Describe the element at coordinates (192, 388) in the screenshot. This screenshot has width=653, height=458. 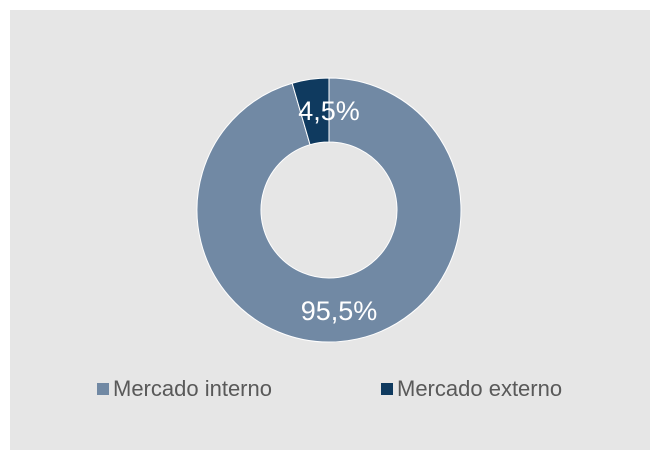
I see `legend-label-mercado-interno: Mercado interno` at that location.